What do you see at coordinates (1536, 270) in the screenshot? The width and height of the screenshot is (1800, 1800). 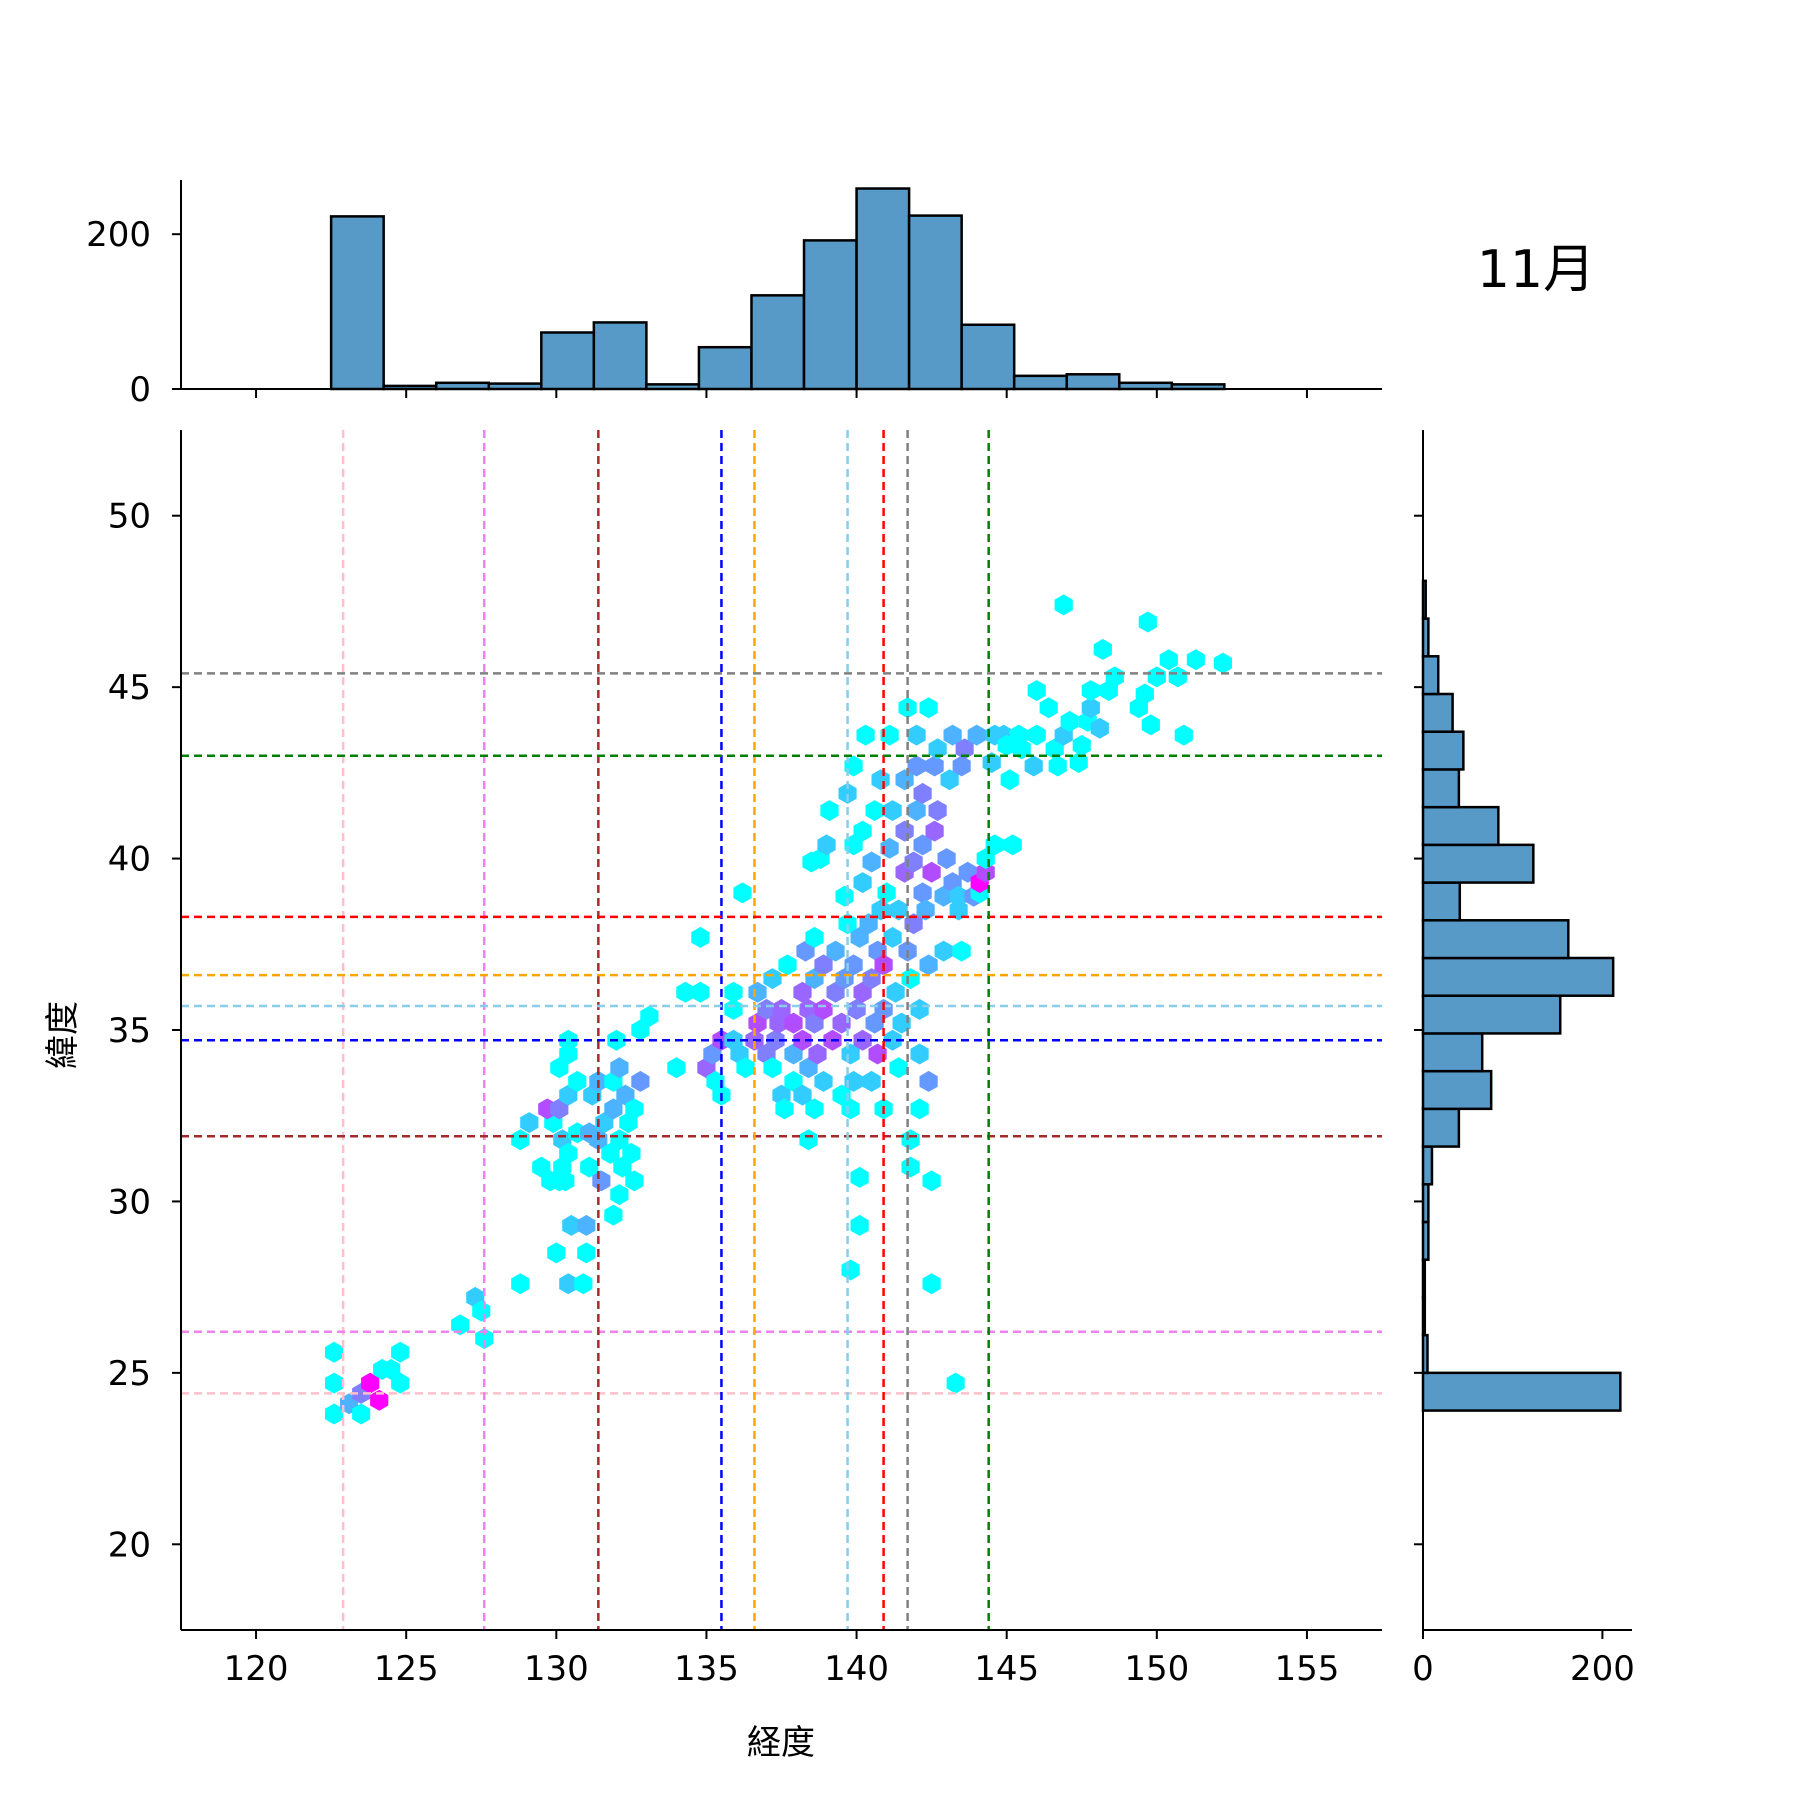 I see `month-annotation: 11月` at bounding box center [1536, 270].